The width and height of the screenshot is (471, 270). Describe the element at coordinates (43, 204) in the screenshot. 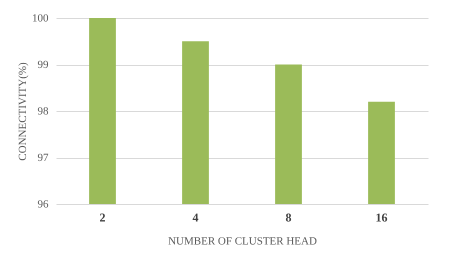

I see `y-tick-label: 96` at that location.